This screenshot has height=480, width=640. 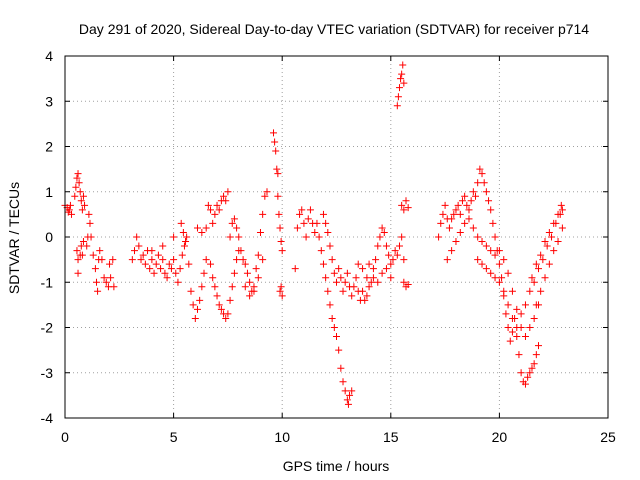 What do you see at coordinates (49, 101) in the screenshot?
I see `y-tick-label: 3` at bounding box center [49, 101].